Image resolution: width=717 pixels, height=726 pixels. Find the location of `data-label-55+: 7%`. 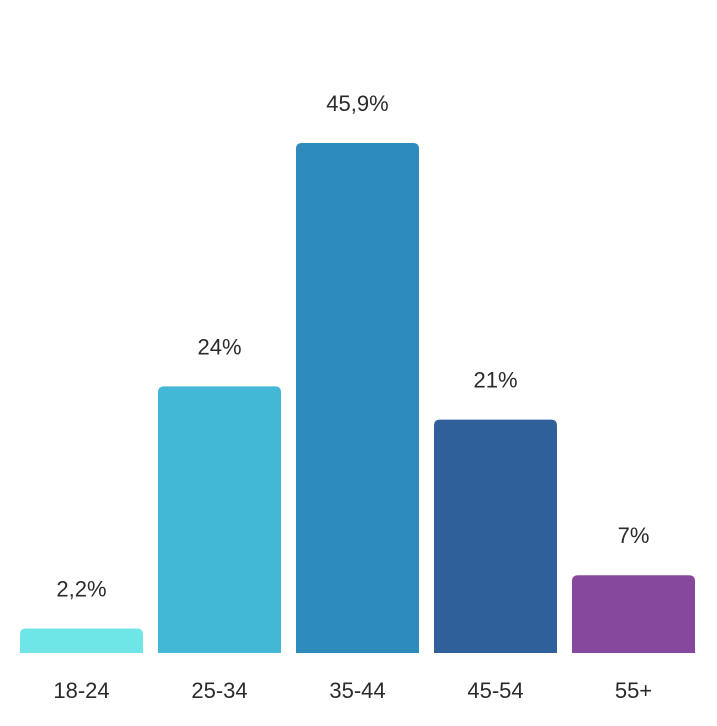

data-label-55+: 7% is located at coordinates (634, 535).